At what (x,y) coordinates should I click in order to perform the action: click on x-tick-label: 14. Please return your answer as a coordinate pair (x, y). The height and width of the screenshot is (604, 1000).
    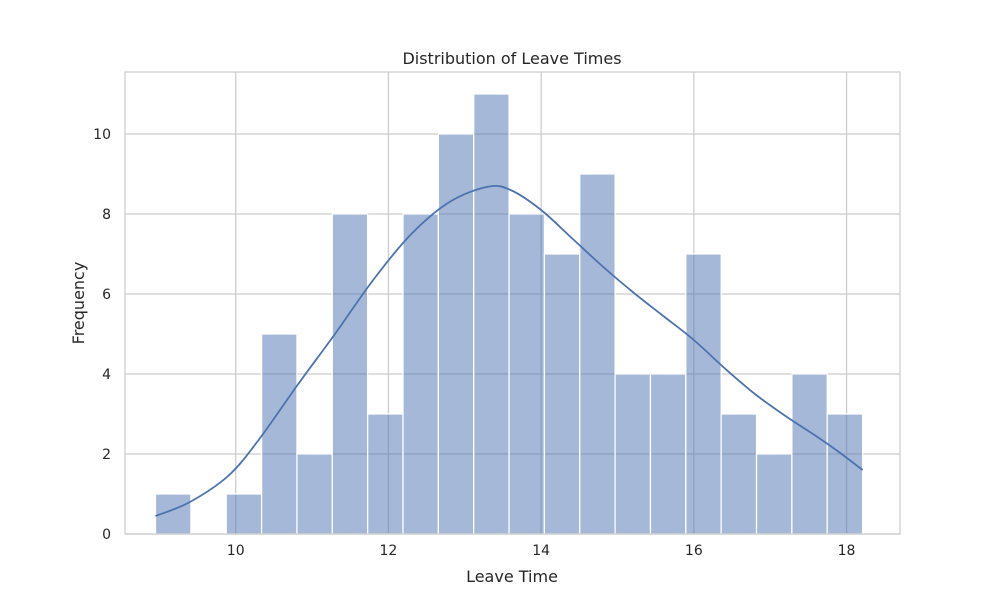
    Looking at the image, I should click on (541, 551).